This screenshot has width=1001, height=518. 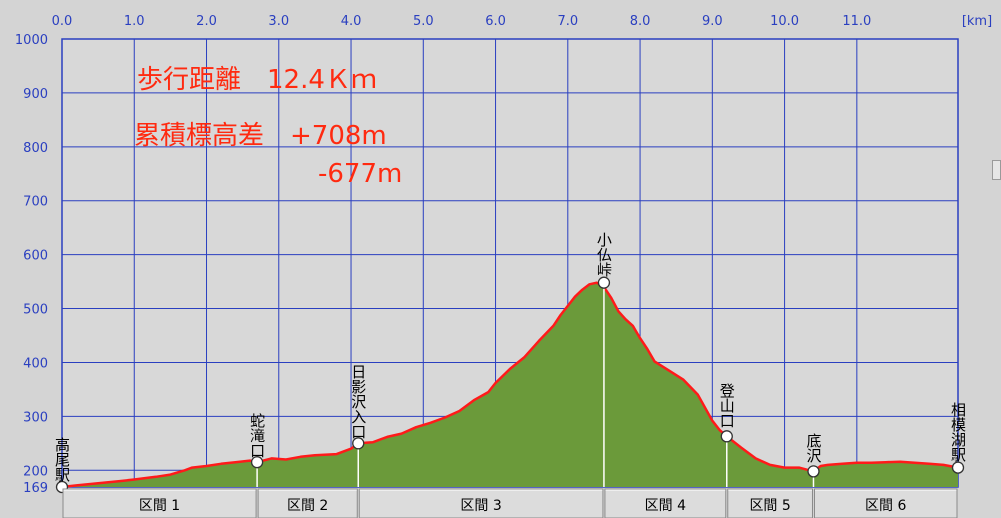 What do you see at coordinates (358, 401) in the screenshot?
I see `waypoint-label: 日影沢入口` at bounding box center [358, 401].